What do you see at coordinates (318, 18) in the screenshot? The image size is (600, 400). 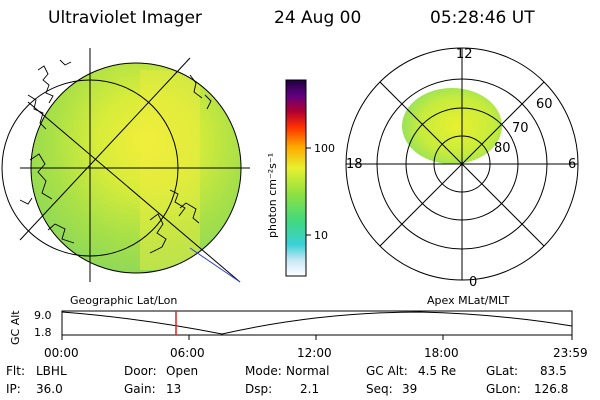 I see `date-label: 24 Aug 00` at bounding box center [318, 18].